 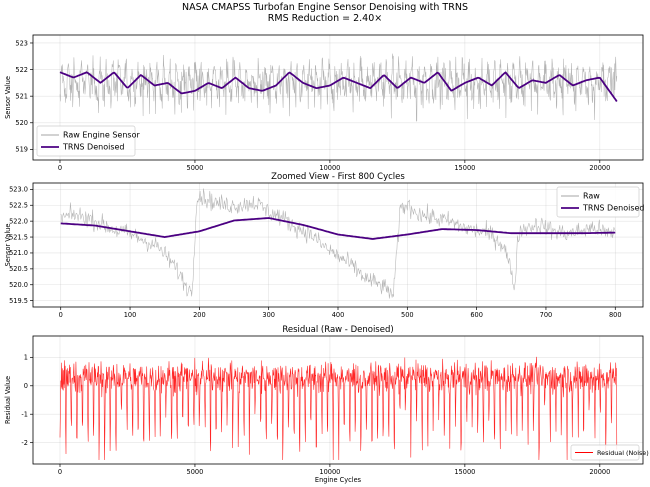 I want to click on y-tick-label: -1, so click(x=24, y=415).